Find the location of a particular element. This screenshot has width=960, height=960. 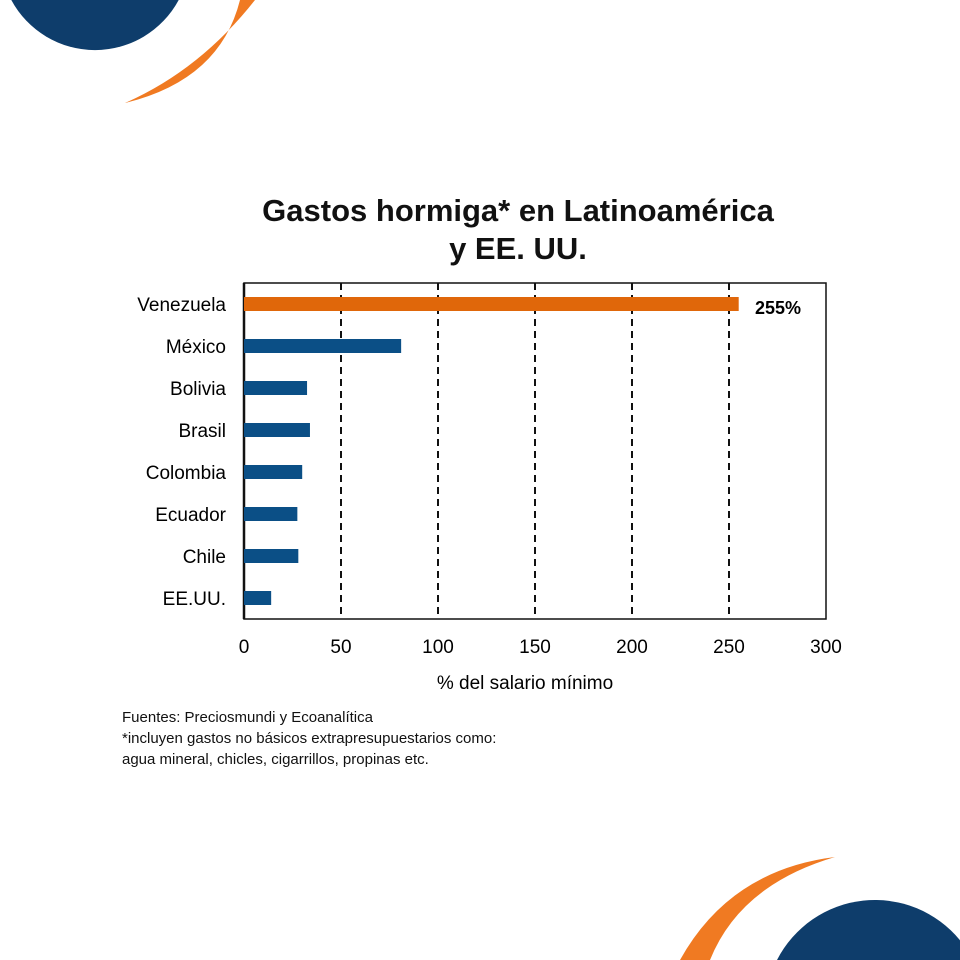

x-tick-label: 250 is located at coordinates (729, 647).